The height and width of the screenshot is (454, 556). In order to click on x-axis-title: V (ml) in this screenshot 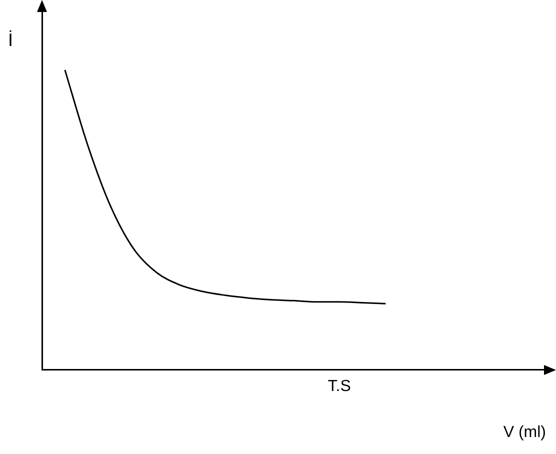, I will do `click(524, 432)`.